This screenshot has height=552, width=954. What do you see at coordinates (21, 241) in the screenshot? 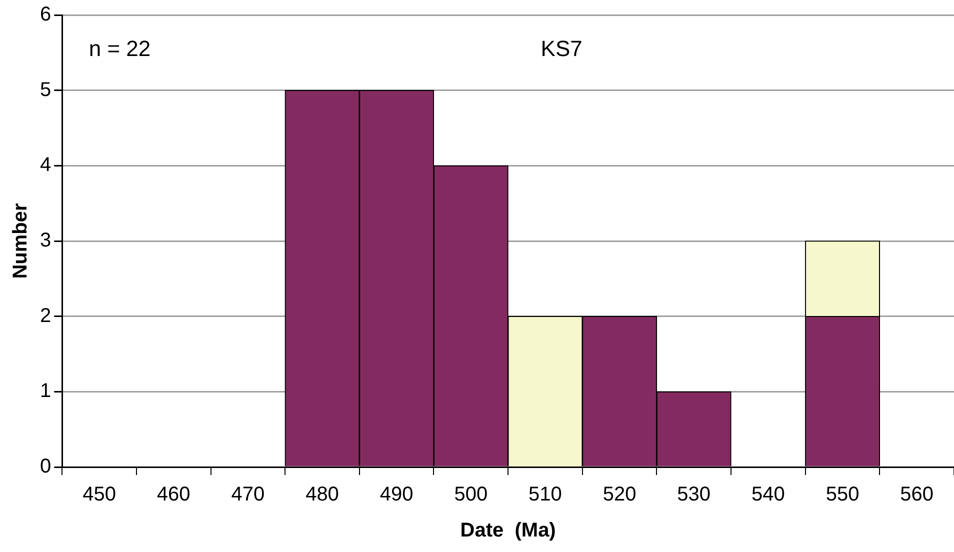
I see `y-axis-title: Number` at bounding box center [21, 241].